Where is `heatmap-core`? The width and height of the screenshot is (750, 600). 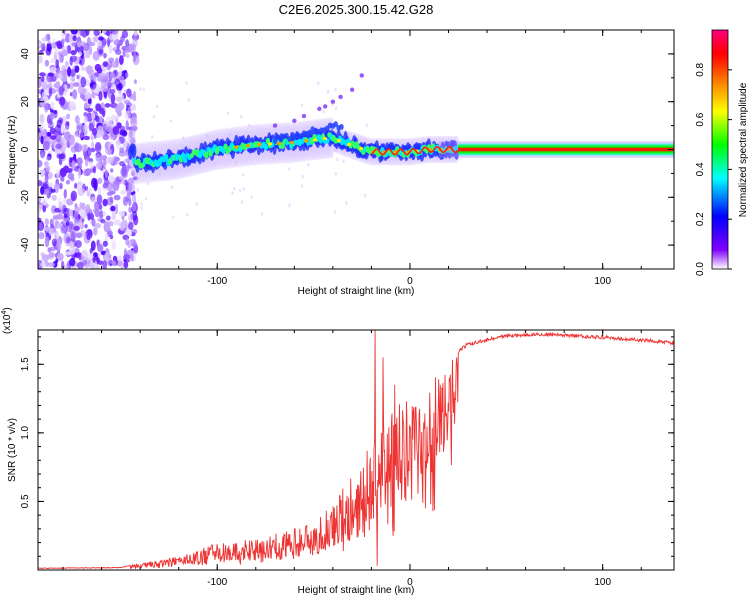 heatmap-core is located at coordinates (185, 160).